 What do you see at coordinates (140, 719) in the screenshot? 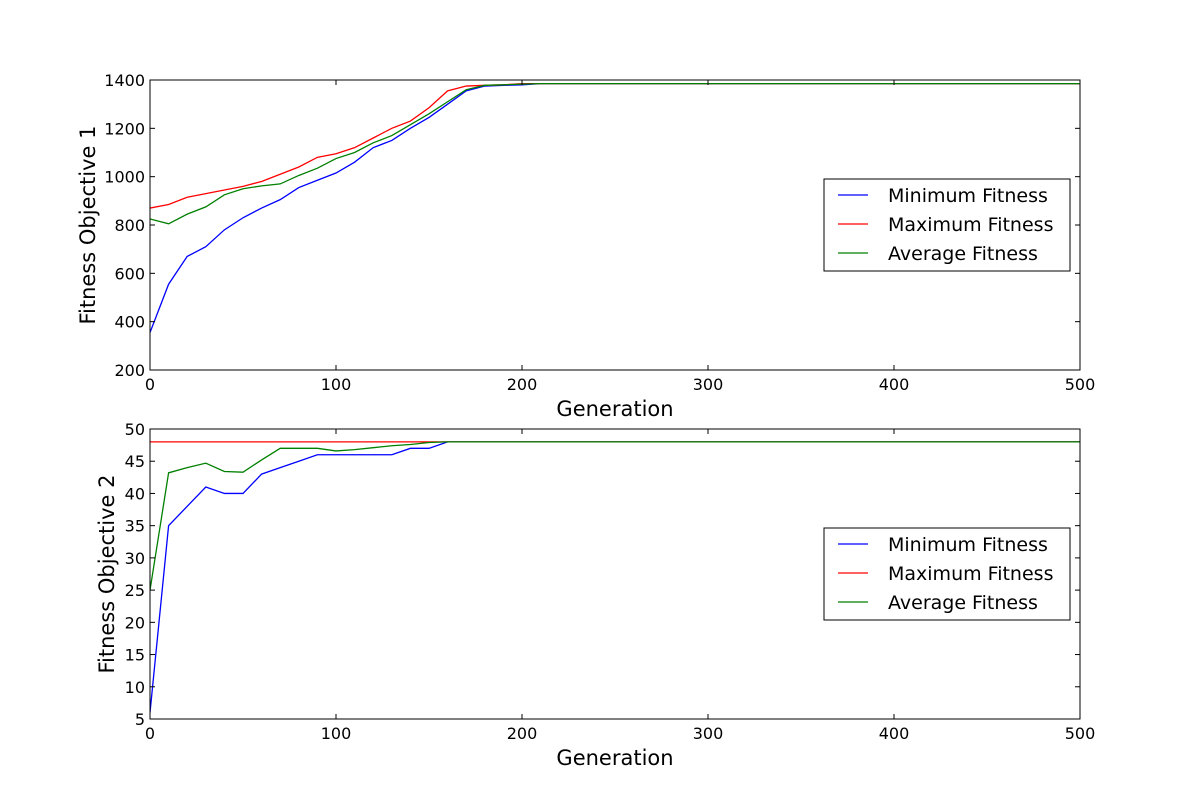
I see `y-tick-label: 5` at bounding box center [140, 719].